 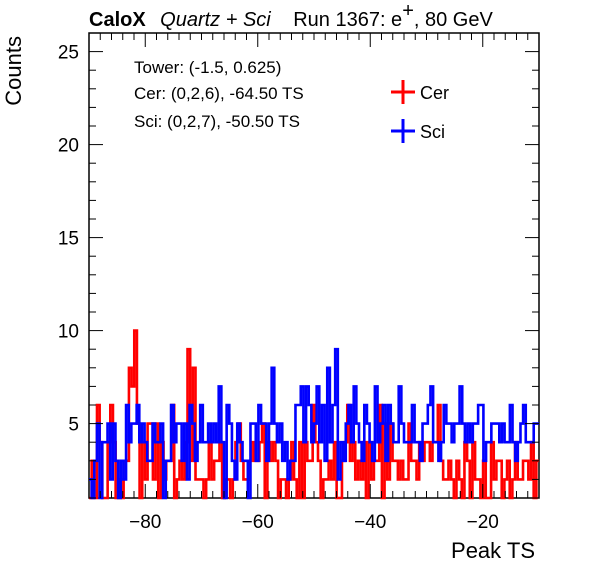 I want to click on title-particle-sup: +, so click(x=408, y=11).